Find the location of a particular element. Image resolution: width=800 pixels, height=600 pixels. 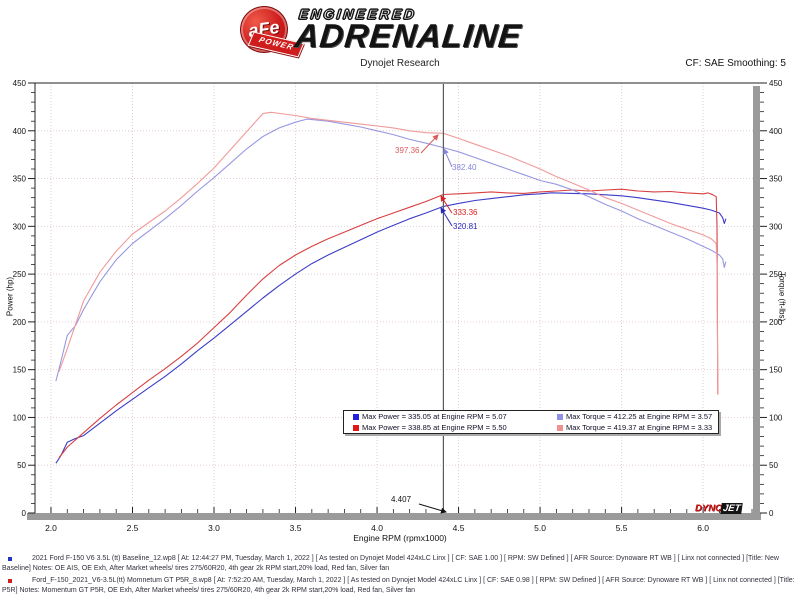

cursor-value-label: 397.36 is located at coordinates (407, 150).